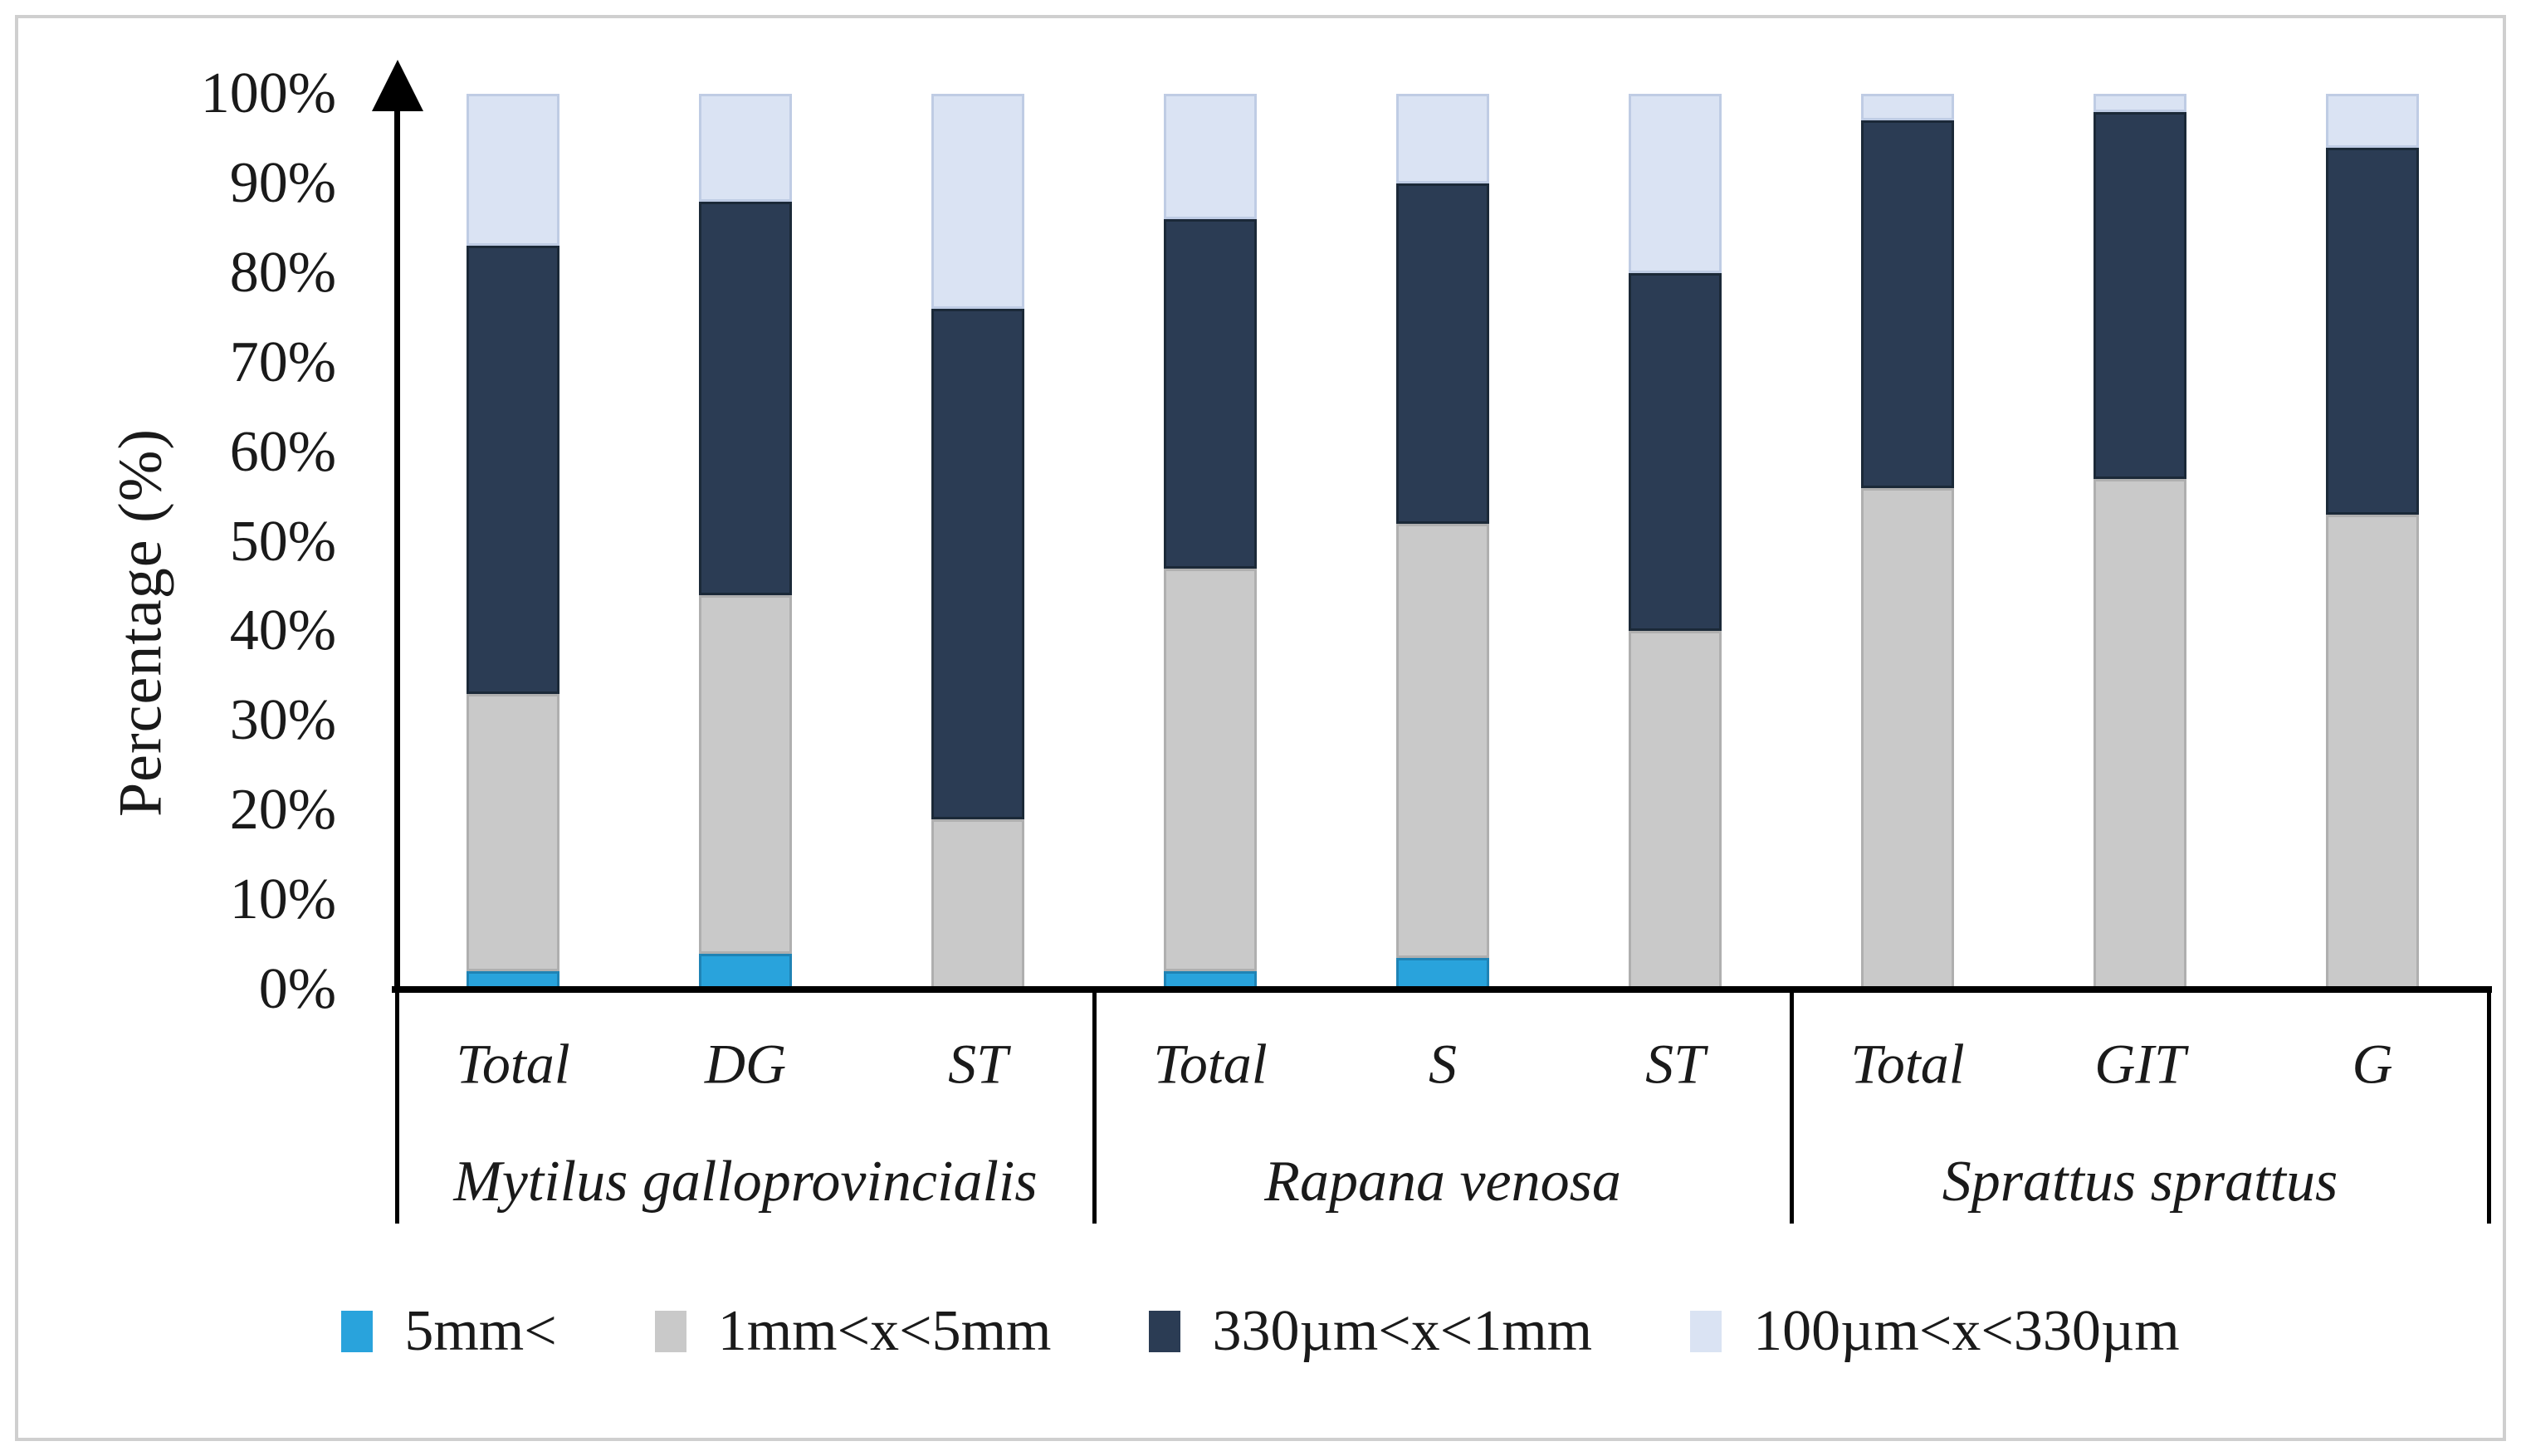  Describe the element at coordinates (268, 93) in the screenshot. I see `y-tick-label: 100%` at that location.